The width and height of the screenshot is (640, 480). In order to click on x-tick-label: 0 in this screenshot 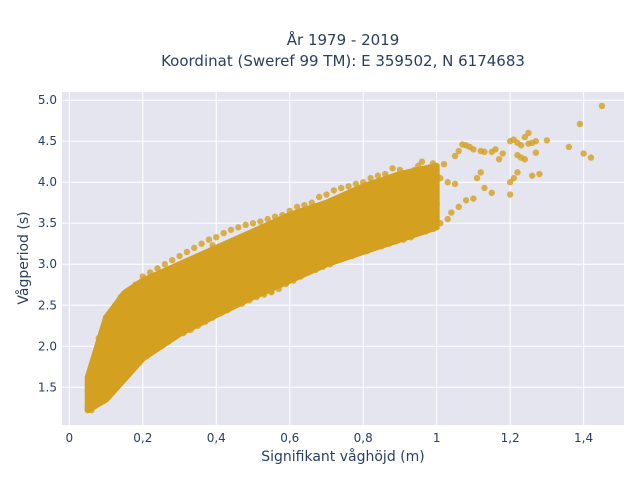, I will do `click(70, 438)`.